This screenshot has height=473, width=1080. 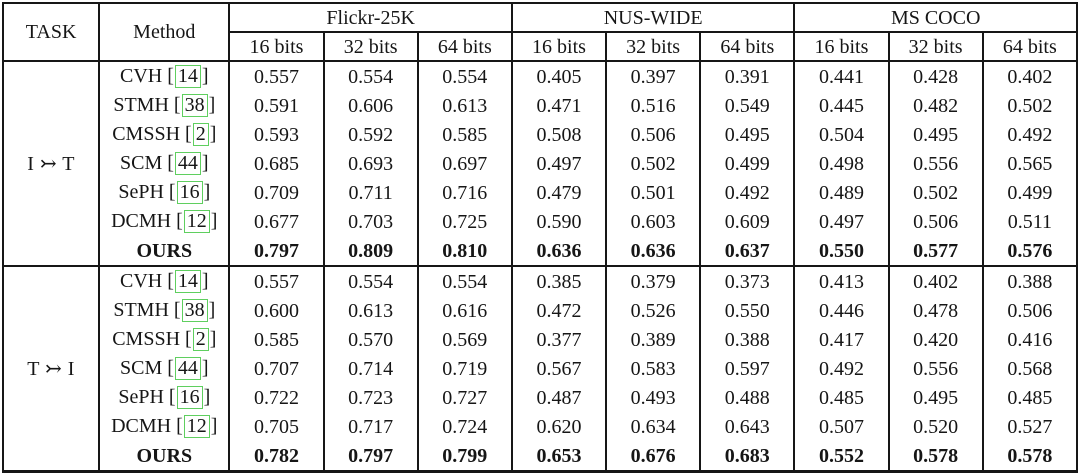 What do you see at coordinates (558, 251) in the screenshot?
I see `value-cell: 0.636` at bounding box center [558, 251].